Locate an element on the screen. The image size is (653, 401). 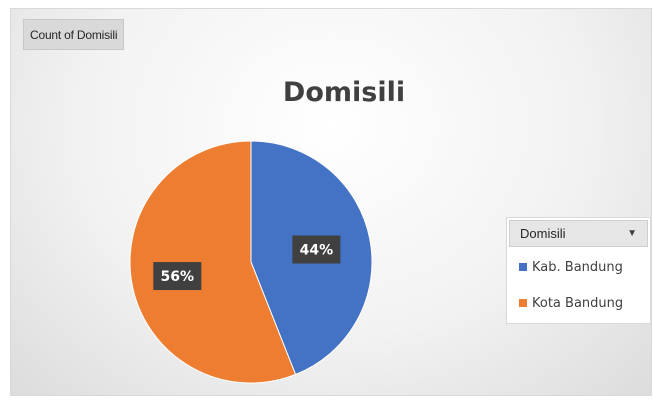
data-label-kota-bandung: 56% is located at coordinates (177, 276).